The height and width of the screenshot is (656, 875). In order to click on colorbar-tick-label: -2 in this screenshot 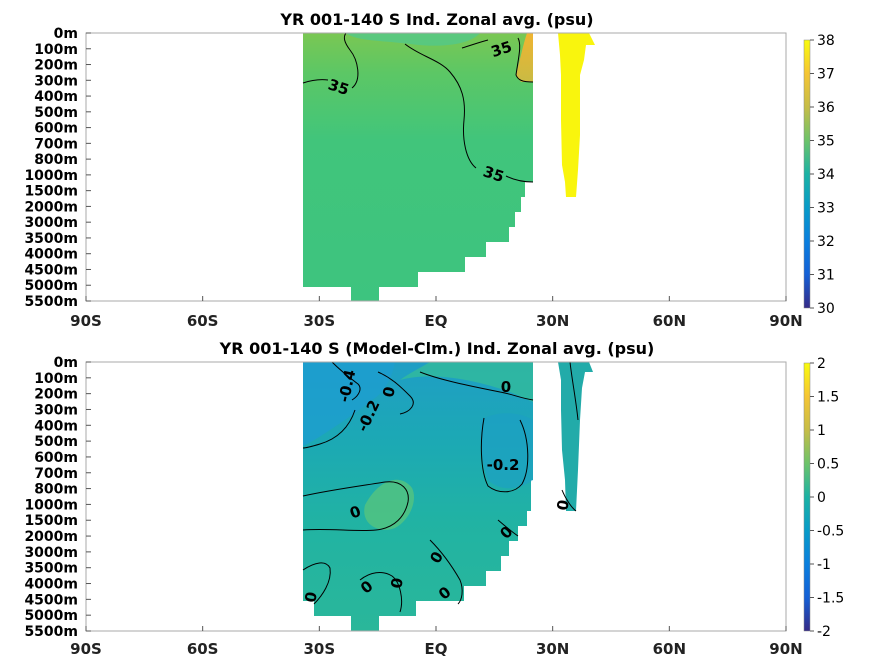, I will do `click(824, 632)`.